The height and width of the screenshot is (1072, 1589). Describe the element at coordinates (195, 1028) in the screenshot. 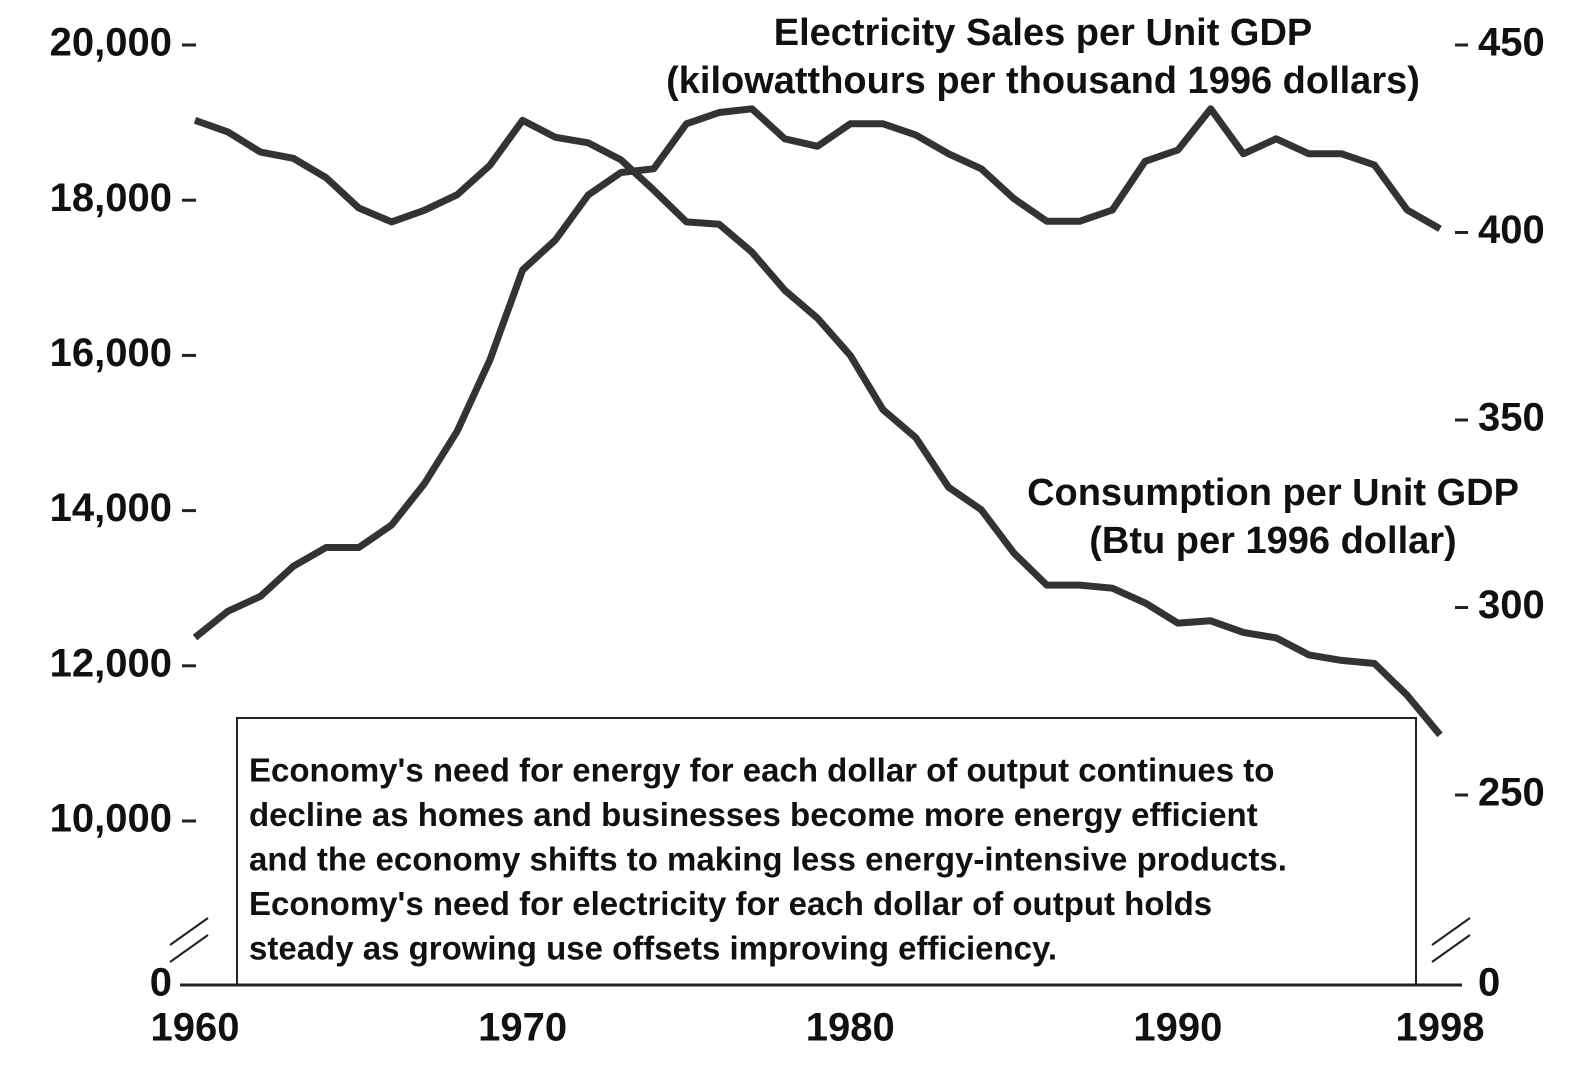

I see `x-tick-label: 1960` at that location.